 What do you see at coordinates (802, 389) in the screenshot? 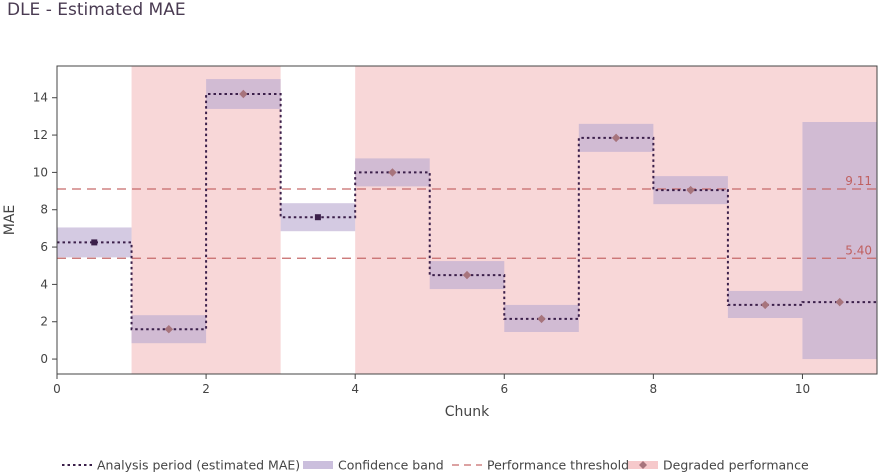
I see `x-tick-label: 10` at bounding box center [802, 389].